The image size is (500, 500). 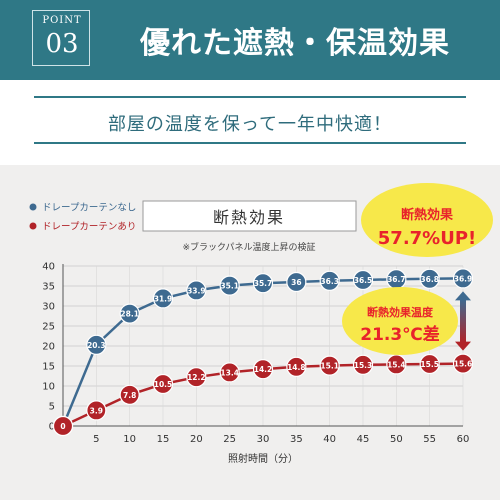 I want to click on x-tick-label: 40, so click(x=329, y=439).